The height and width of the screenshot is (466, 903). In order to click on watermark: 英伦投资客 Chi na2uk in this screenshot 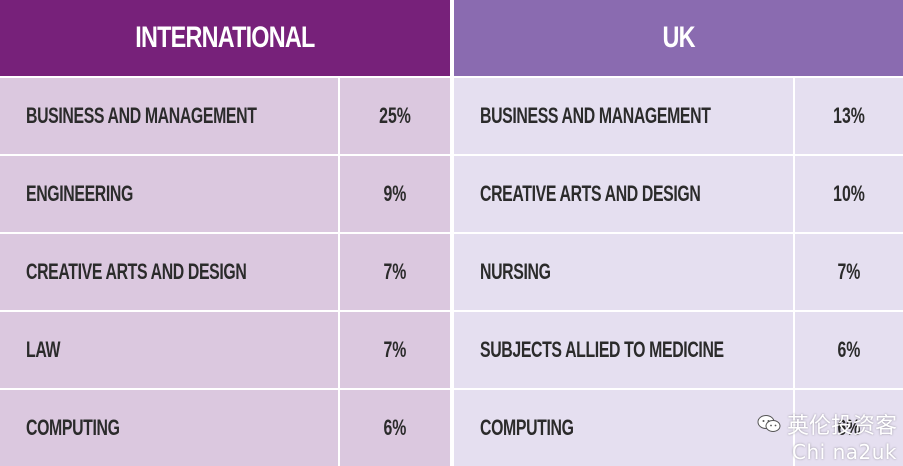, I will do `click(827, 436)`.